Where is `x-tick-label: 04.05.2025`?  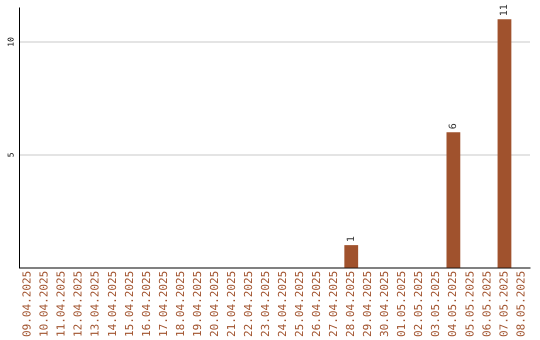
x-tick-label: 04.05.2025 is located at coordinates (453, 304).